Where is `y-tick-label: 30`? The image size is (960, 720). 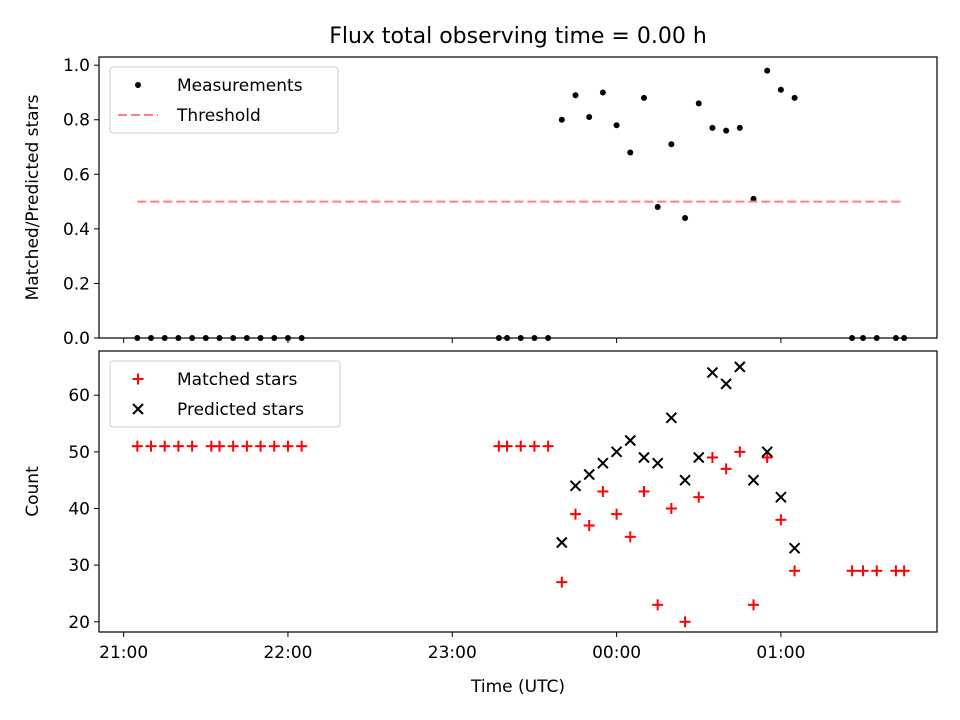 y-tick-label: 30 is located at coordinates (79, 566).